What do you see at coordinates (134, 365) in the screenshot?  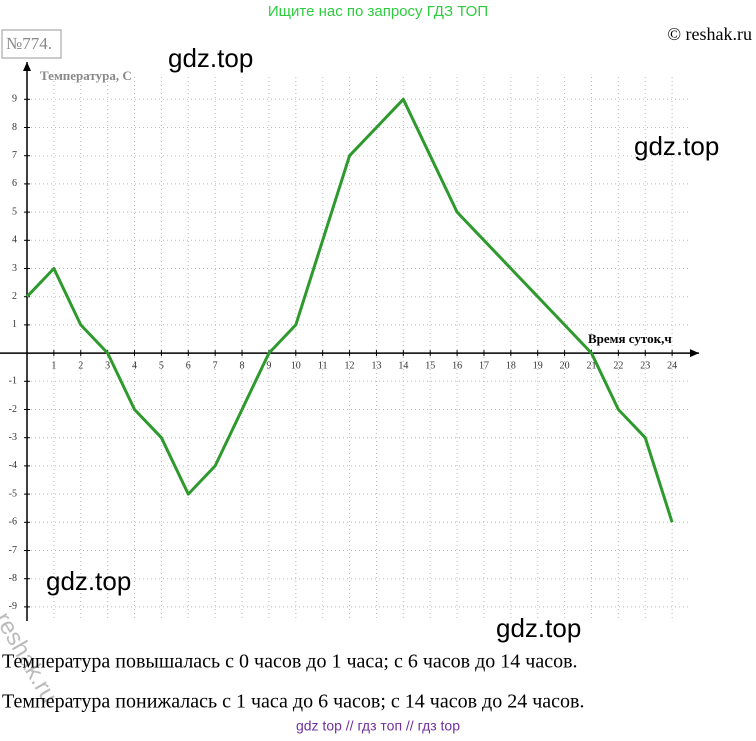 I see `x-tick-label: 4` at bounding box center [134, 365].